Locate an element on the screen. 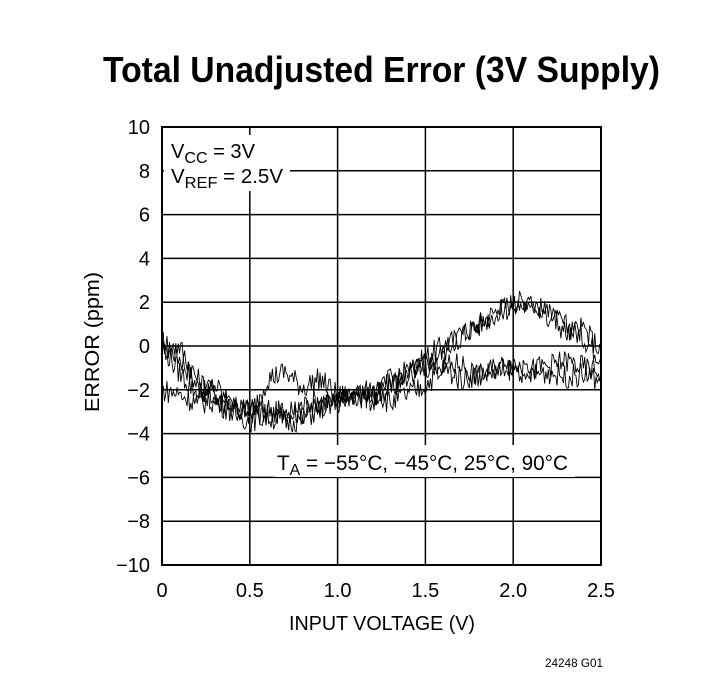 The image size is (725, 697). vref-label-bg is located at coordinates (227, 163).